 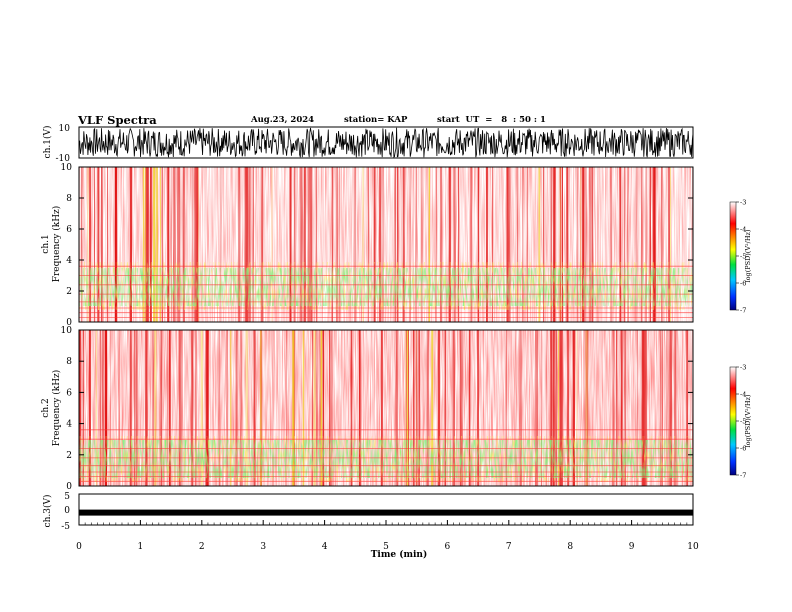 What do you see at coordinates (69, 230) in the screenshot?
I see `spec-ytick-label: 6` at bounding box center [69, 230].